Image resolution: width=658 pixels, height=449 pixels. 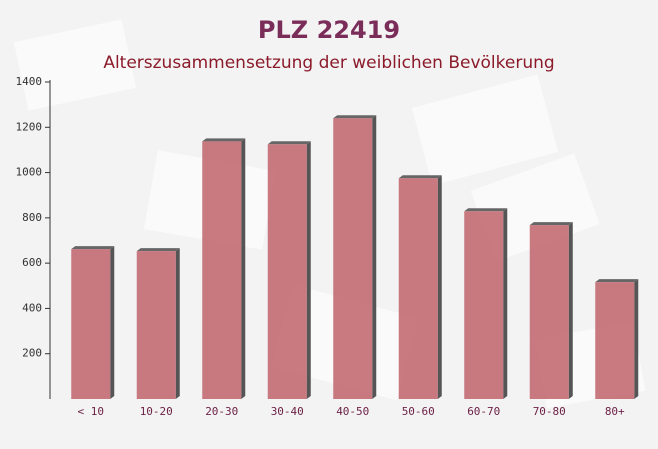 What do you see at coordinates (156, 411) in the screenshot?
I see `x-tick-label: 10-20` at bounding box center [156, 411].